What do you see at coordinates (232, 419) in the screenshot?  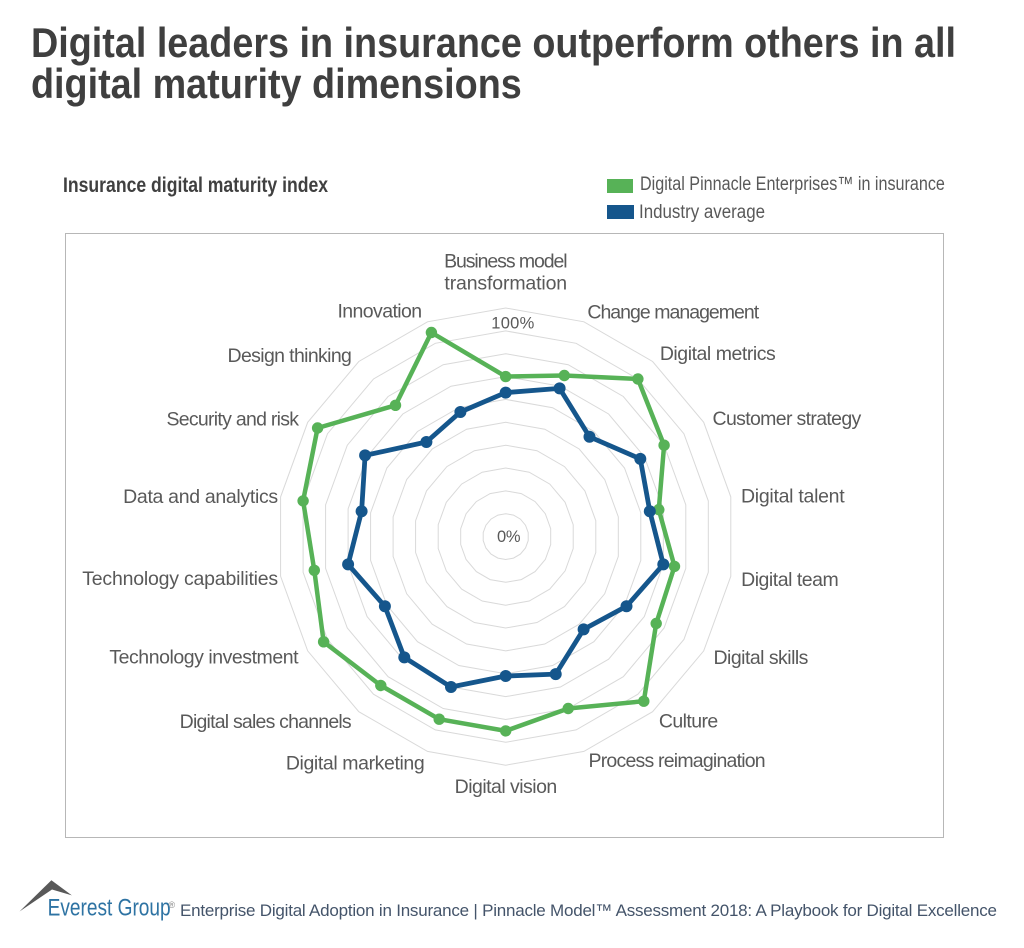 I see `svg-text: Security and risk` at bounding box center [232, 419].